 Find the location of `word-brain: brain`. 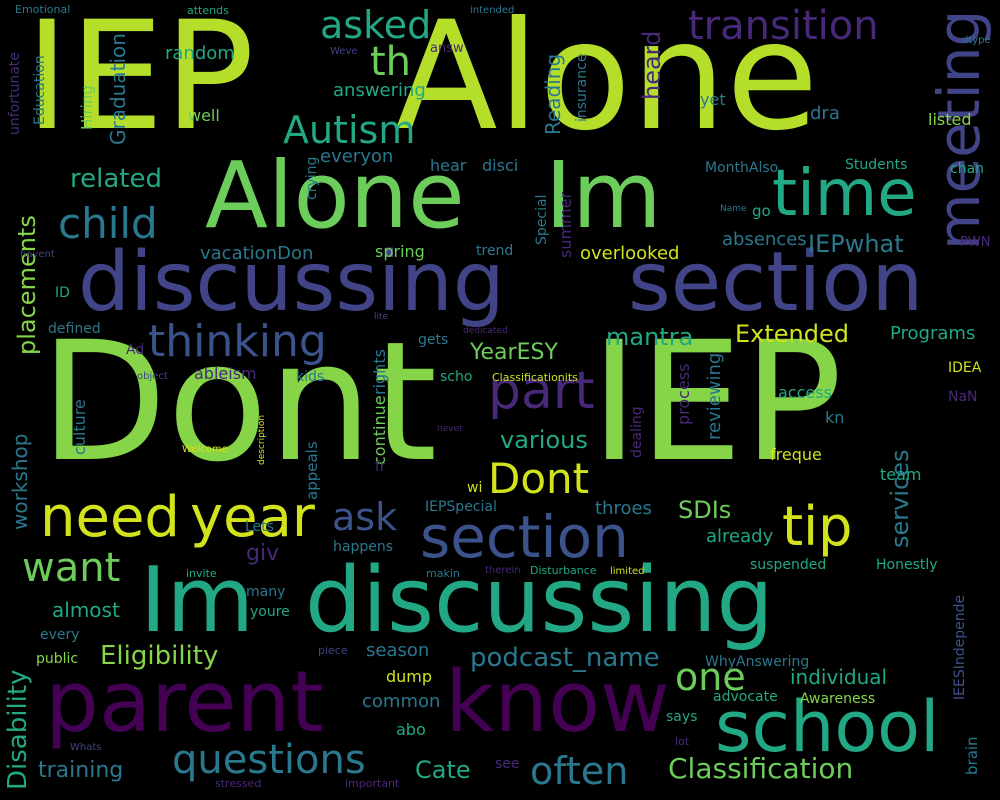

word-brain: brain is located at coordinates (972, 755).